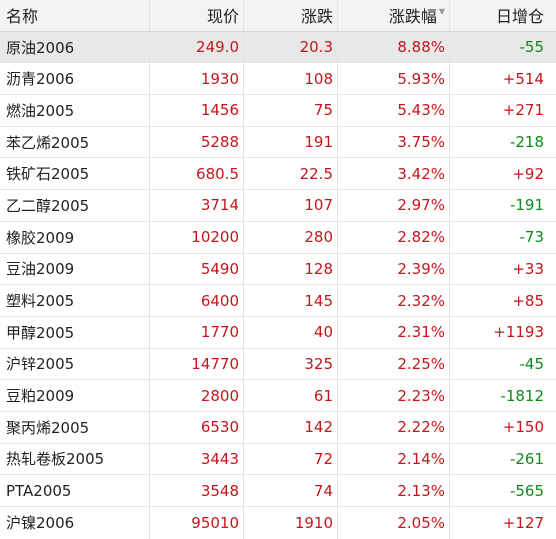  Describe the element at coordinates (75, 110) in the screenshot. I see `contract-name: 燃油2005` at that location.